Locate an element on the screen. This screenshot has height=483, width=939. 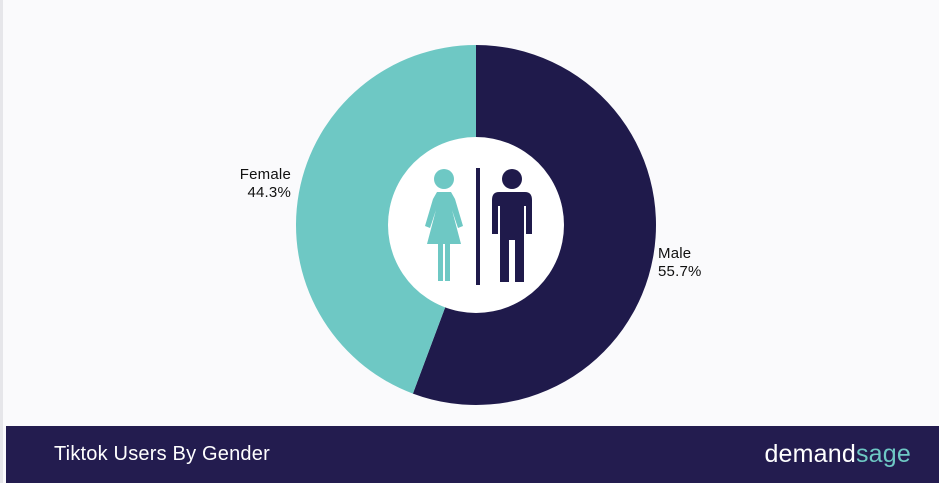
brand-logo: demandsage is located at coordinates (837, 454).